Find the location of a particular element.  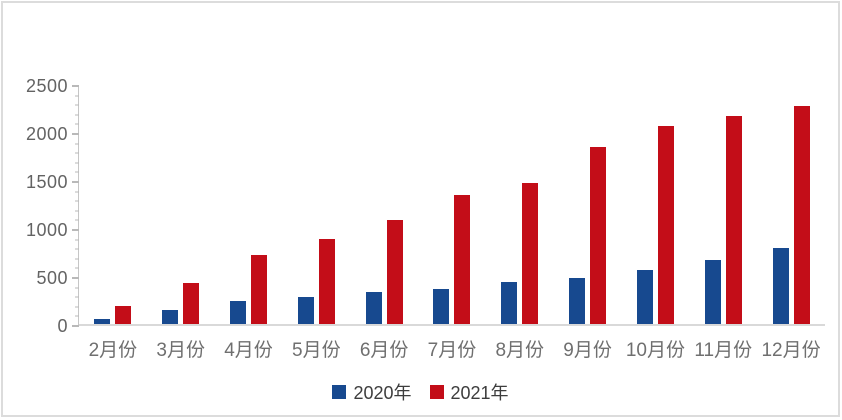

bar-2021年-3月份 is located at coordinates (191, 303).